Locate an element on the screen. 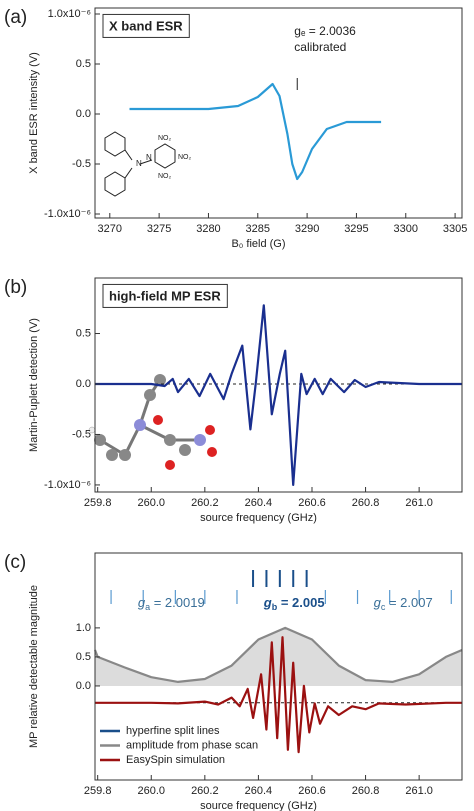 The height and width of the screenshot is (811, 474). y-tick-label: 1.0x10⁻⁶ is located at coordinates (69, 14).